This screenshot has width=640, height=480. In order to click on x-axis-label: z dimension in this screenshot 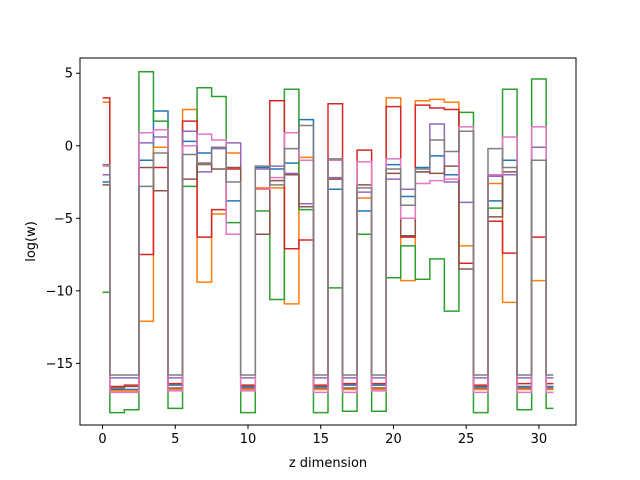, I will do `click(328, 463)`.